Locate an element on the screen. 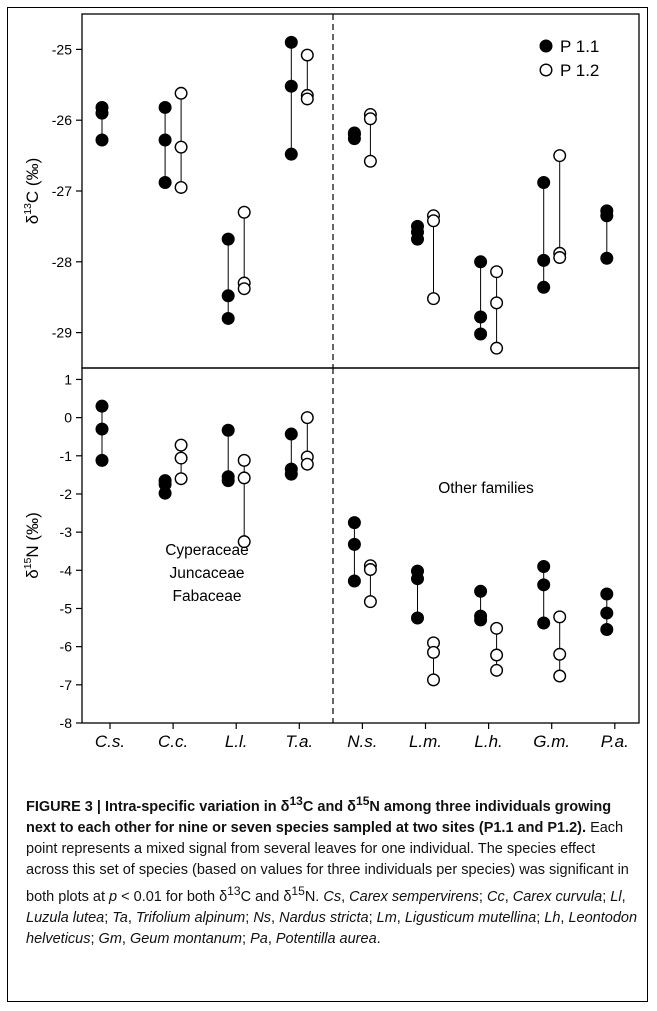 The height and width of the screenshot is (1011, 657). legend-marker-open is located at coordinates (546, 70).